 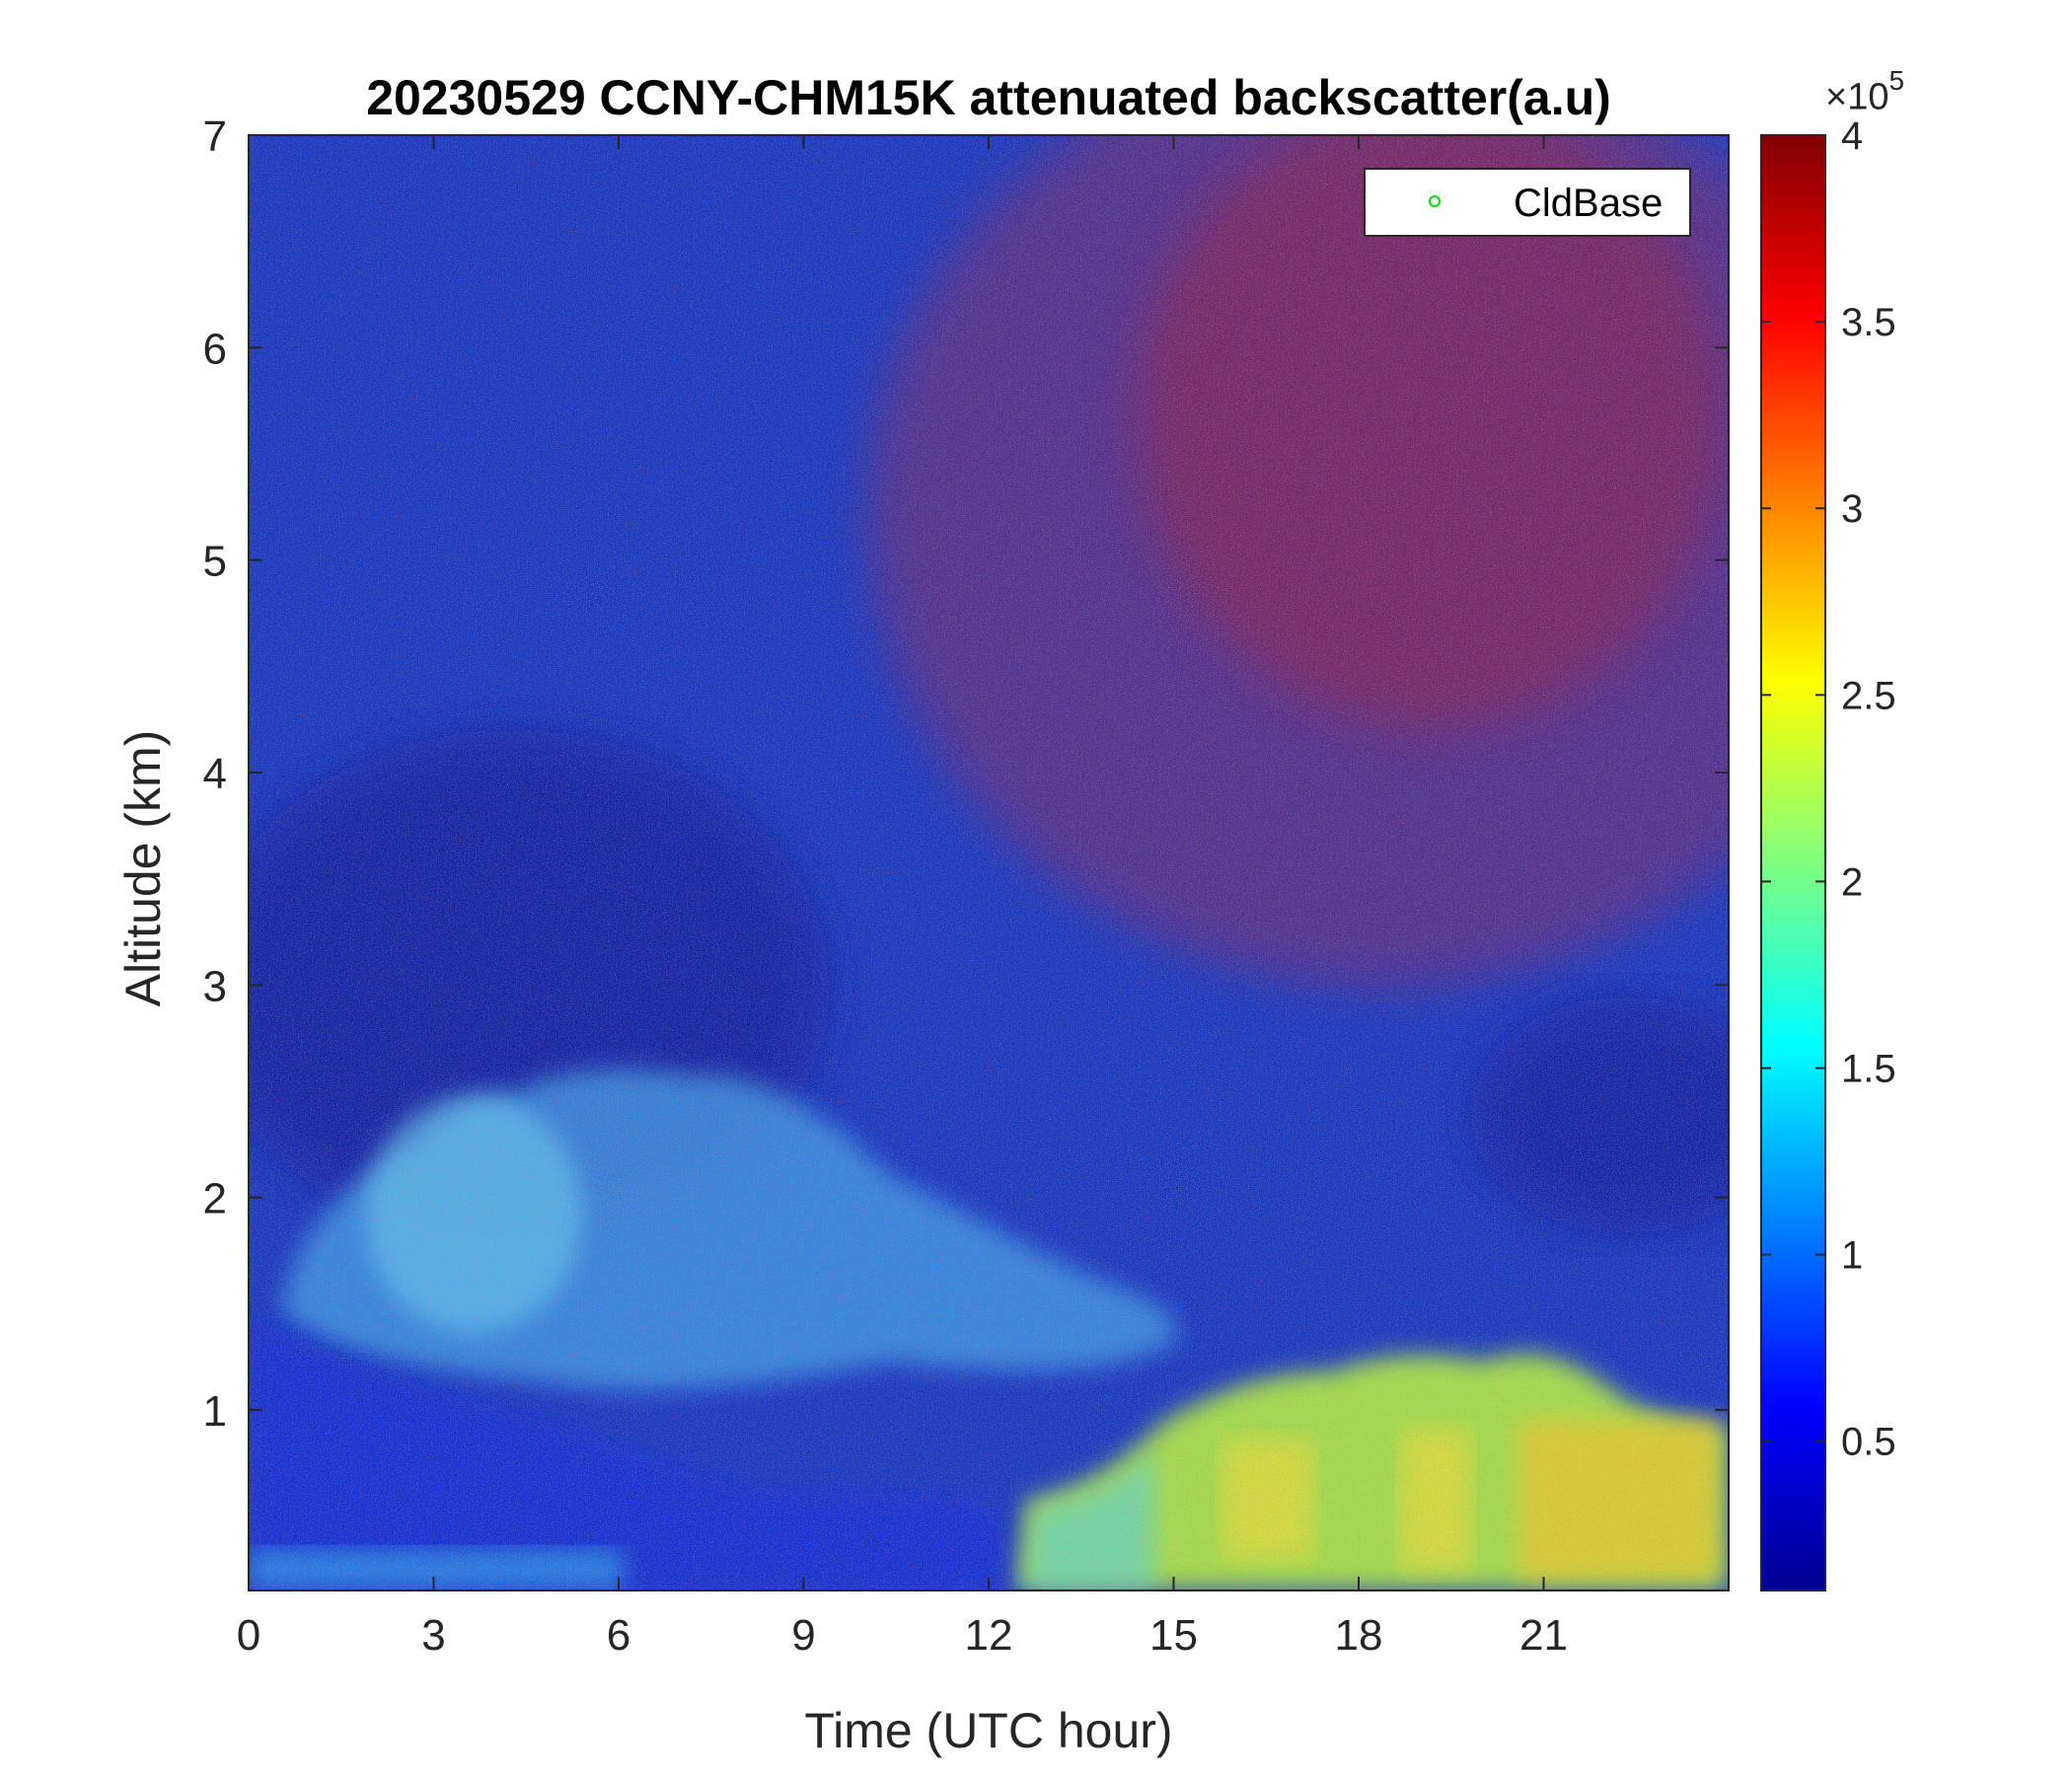 What do you see at coordinates (989, 1636) in the screenshot?
I see `x-tick-label: 12` at bounding box center [989, 1636].